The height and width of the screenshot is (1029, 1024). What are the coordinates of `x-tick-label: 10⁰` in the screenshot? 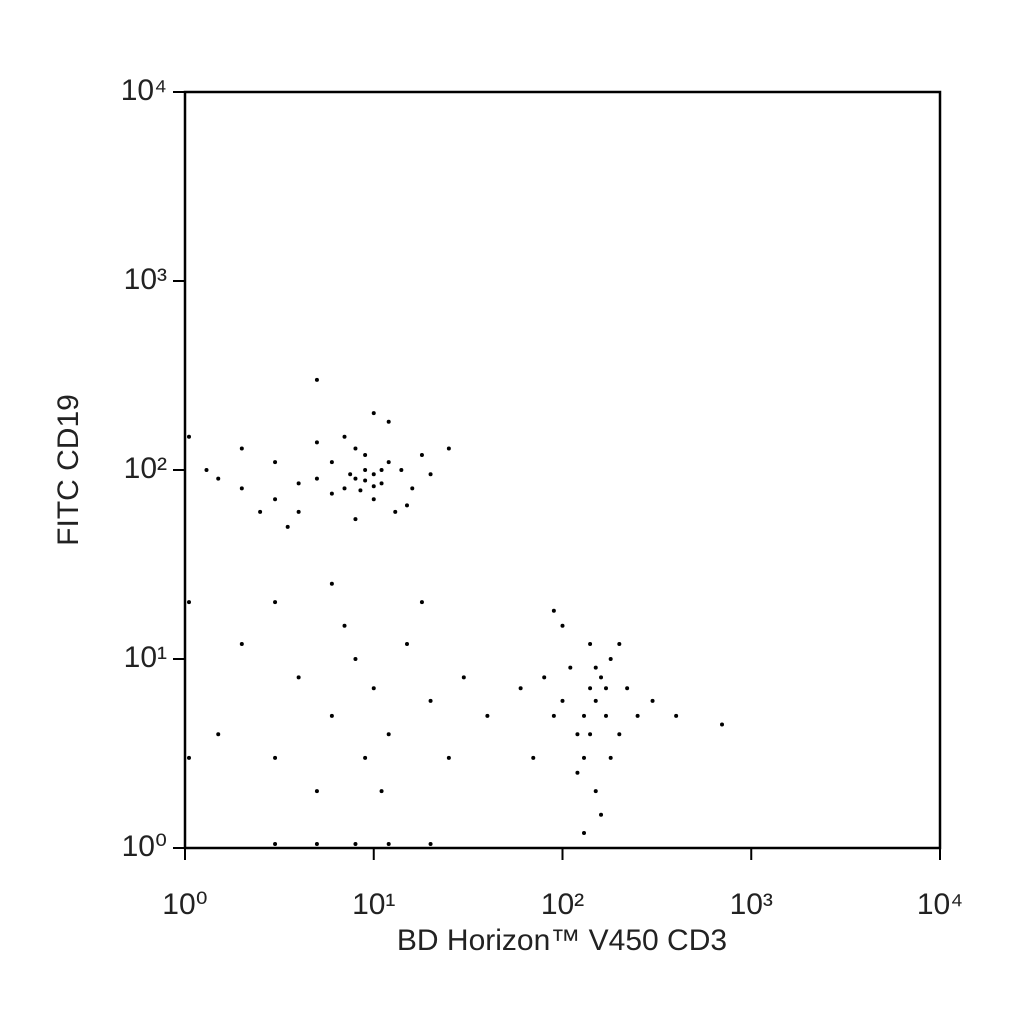 It's located at (184, 904).